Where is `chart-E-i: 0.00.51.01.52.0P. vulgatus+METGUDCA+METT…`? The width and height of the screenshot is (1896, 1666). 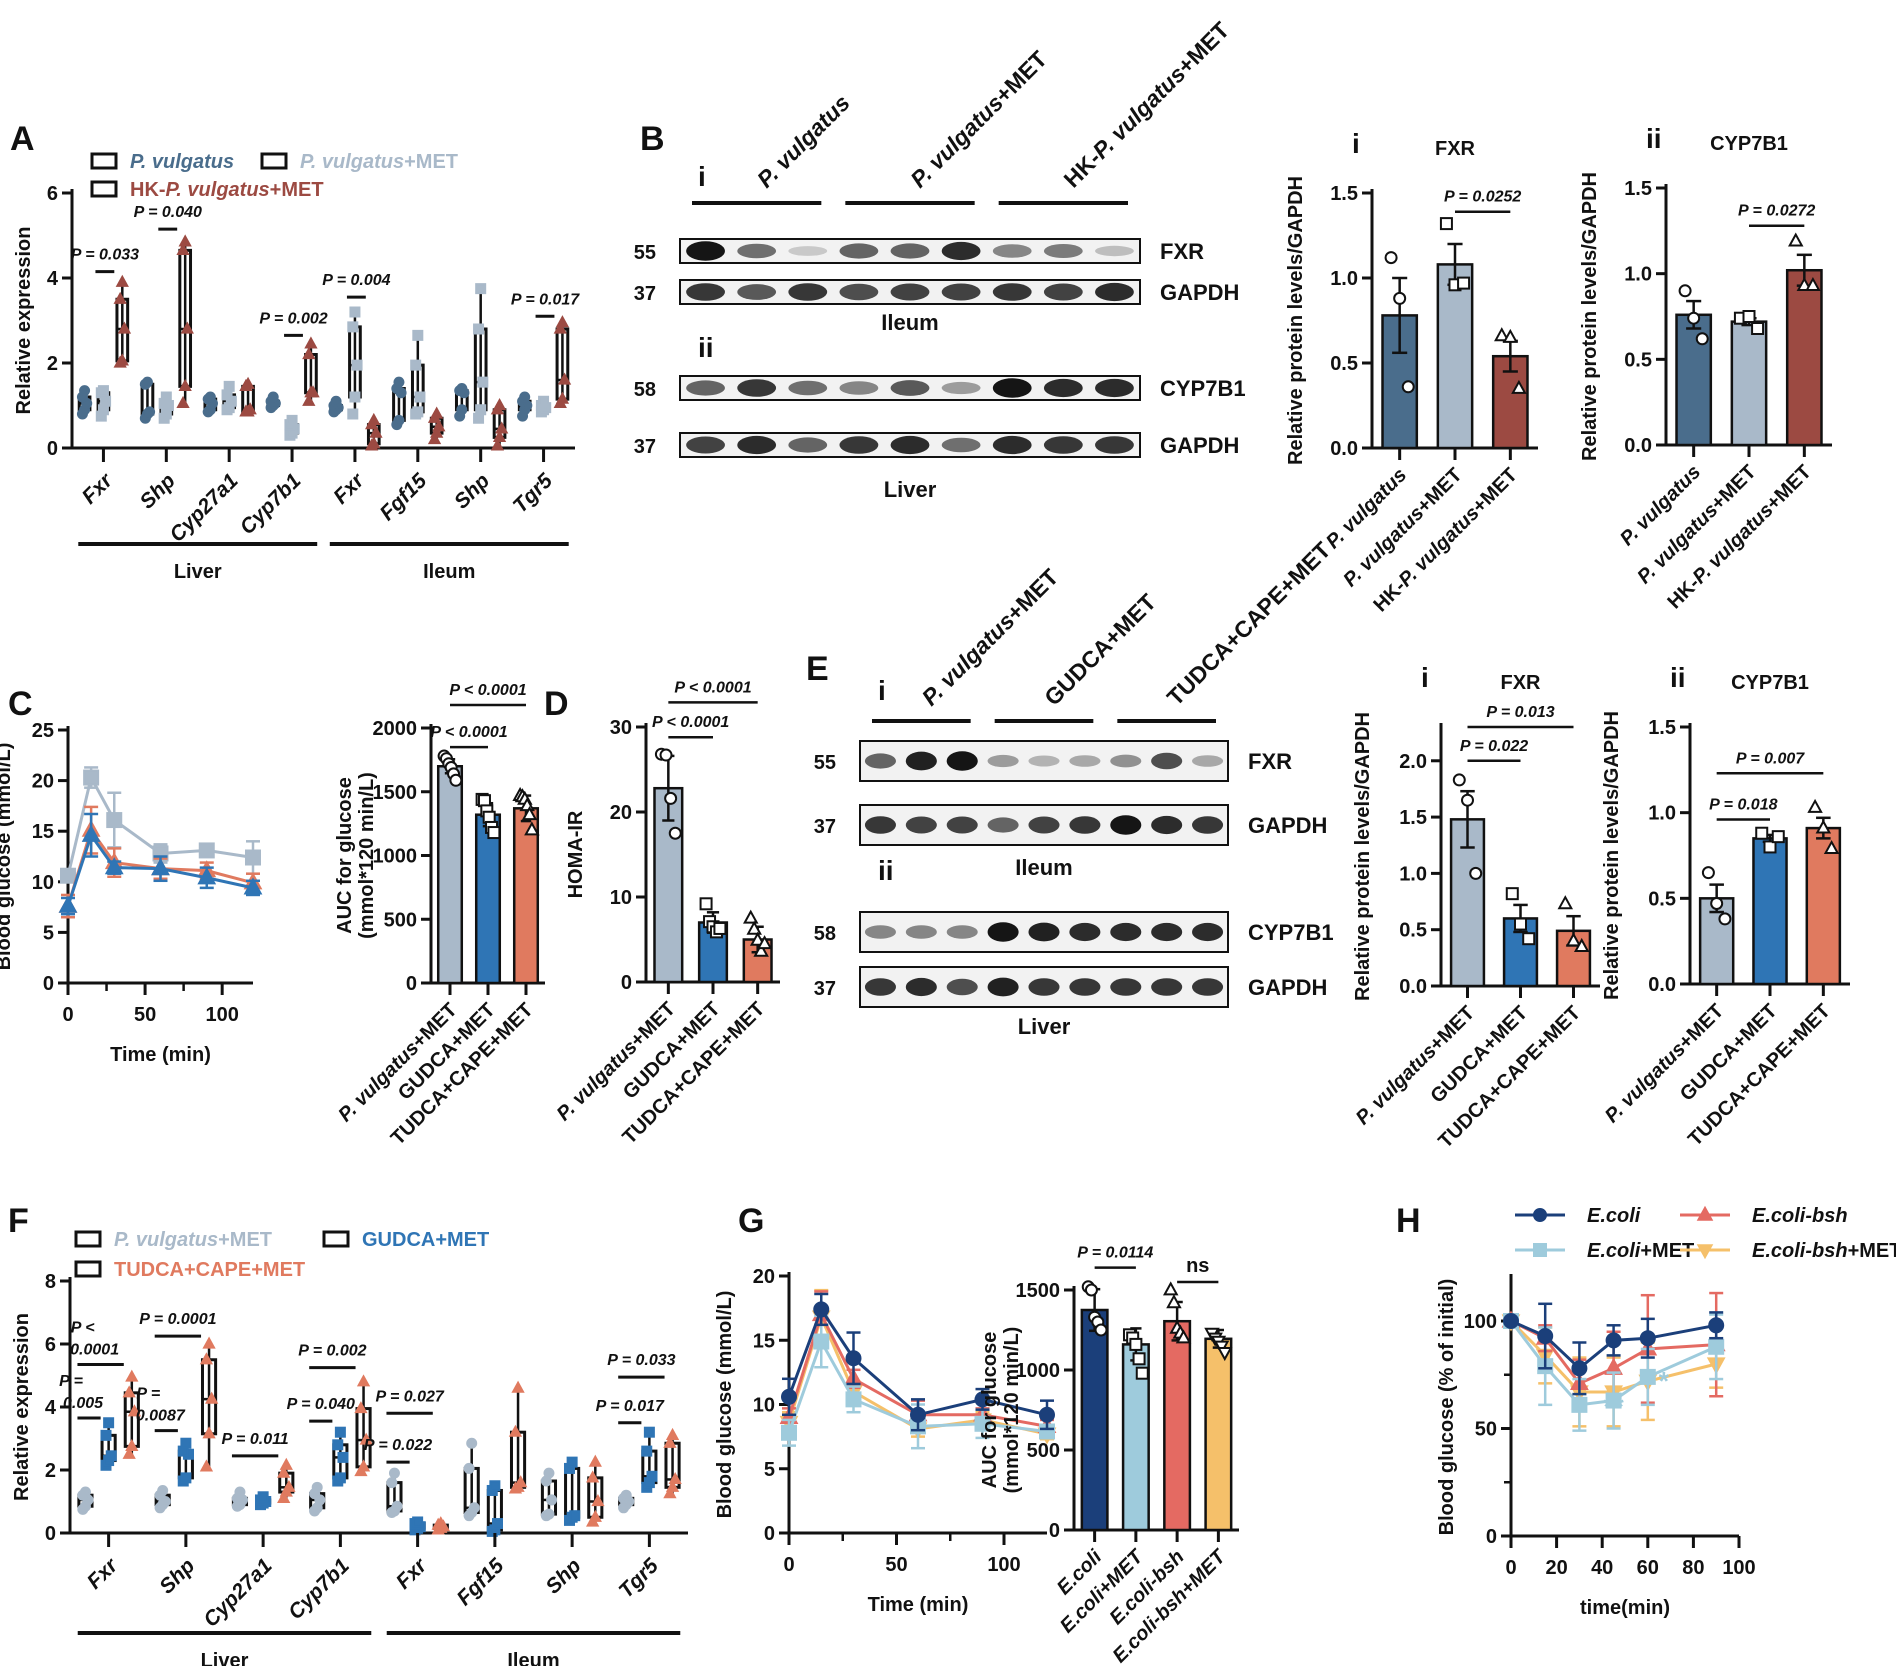 chart-E-i: 0.00.51.01.52.0P. vulgatus+METGUDCA+METT… is located at coordinates (1476, 907).